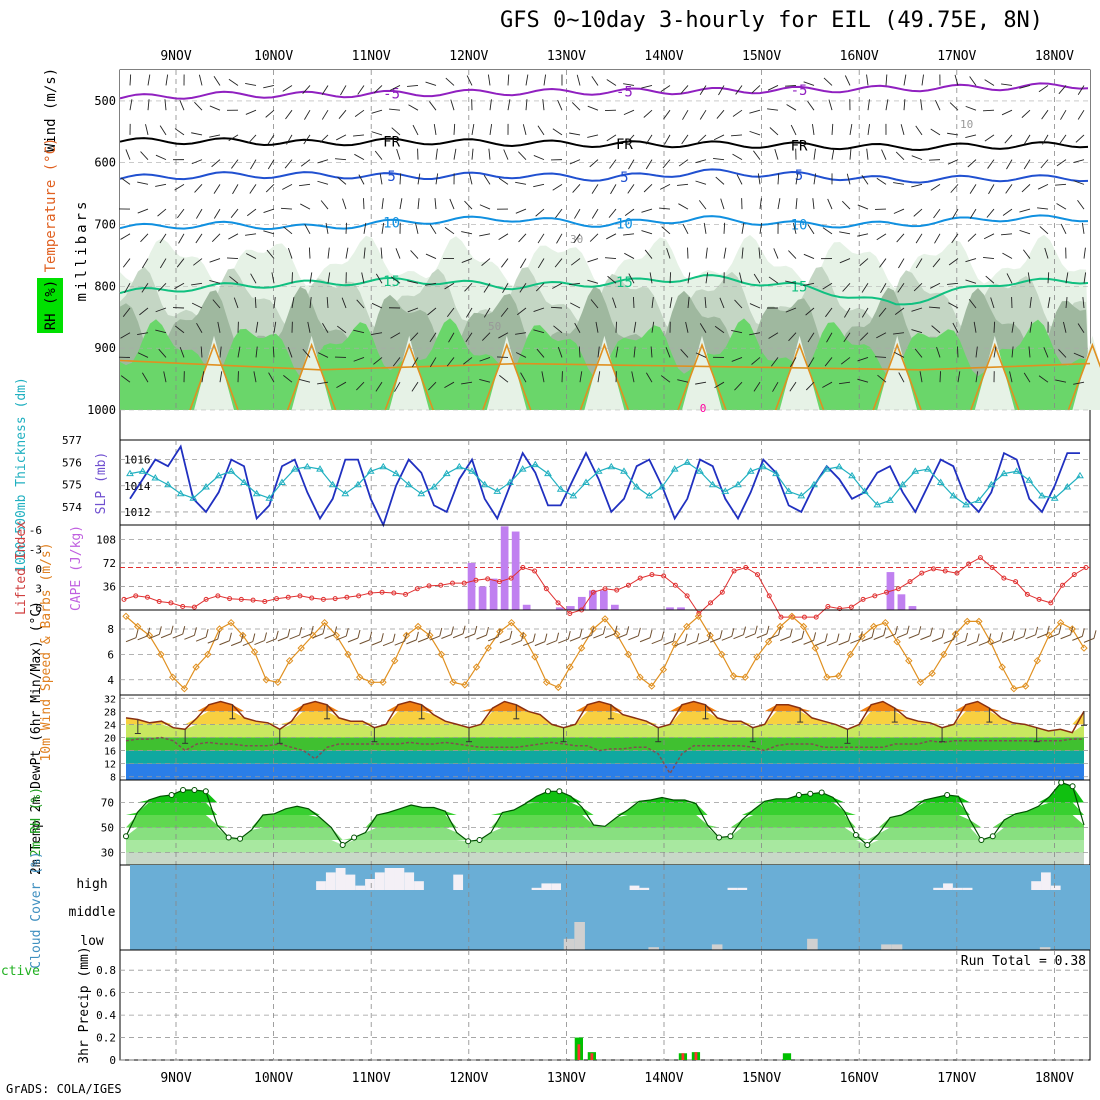 The image size is (1100, 1100). What do you see at coordinates (604, 372) in the screenshot?
I see `rh-dry-spike` at bounding box center [604, 372].